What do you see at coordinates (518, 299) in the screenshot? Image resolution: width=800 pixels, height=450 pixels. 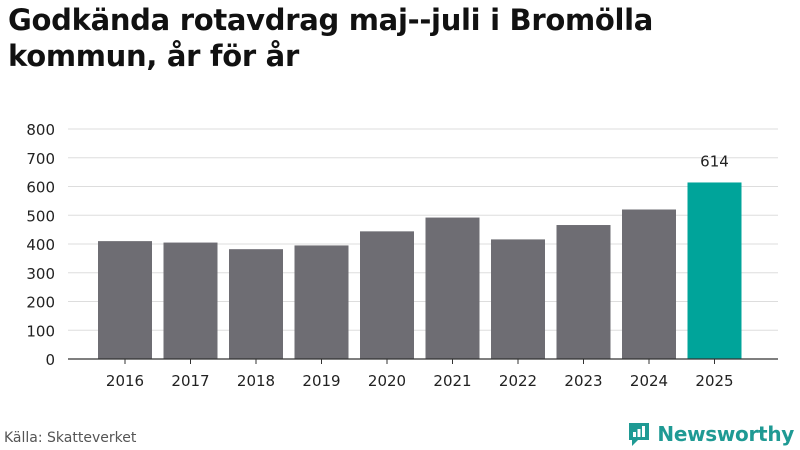 I see `bar-2022` at bounding box center [518, 299].